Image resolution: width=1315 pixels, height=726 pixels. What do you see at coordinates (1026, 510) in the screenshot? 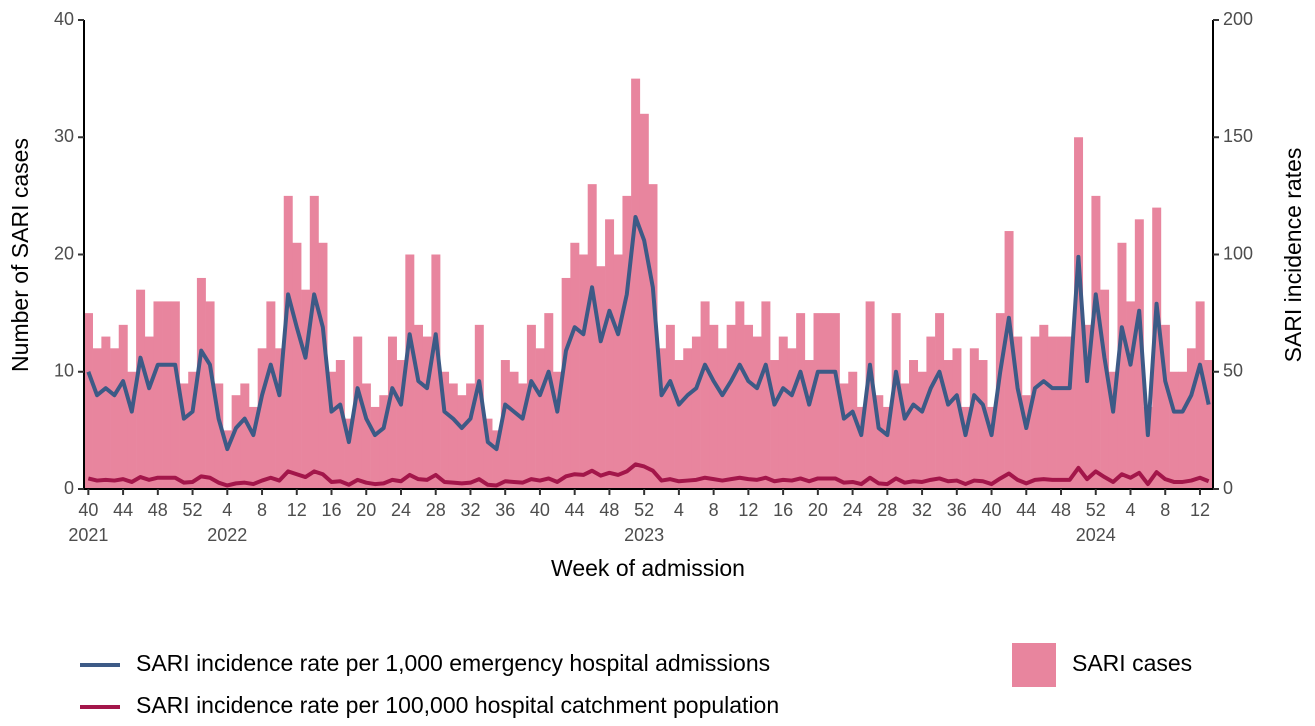
I see `x-tick-label: 44` at bounding box center [1026, 510].